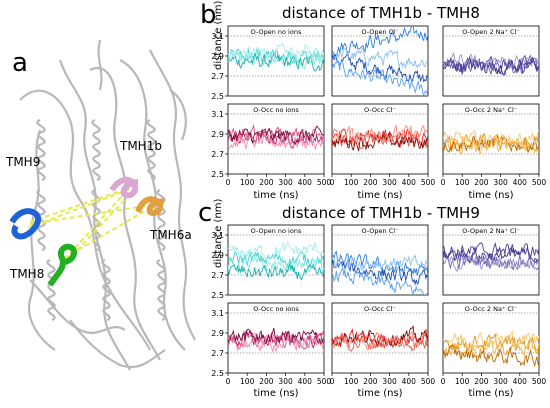  Describe the element at coordinates (208, 15) in the screenshot. I see `panel-label-b: b` at that location.